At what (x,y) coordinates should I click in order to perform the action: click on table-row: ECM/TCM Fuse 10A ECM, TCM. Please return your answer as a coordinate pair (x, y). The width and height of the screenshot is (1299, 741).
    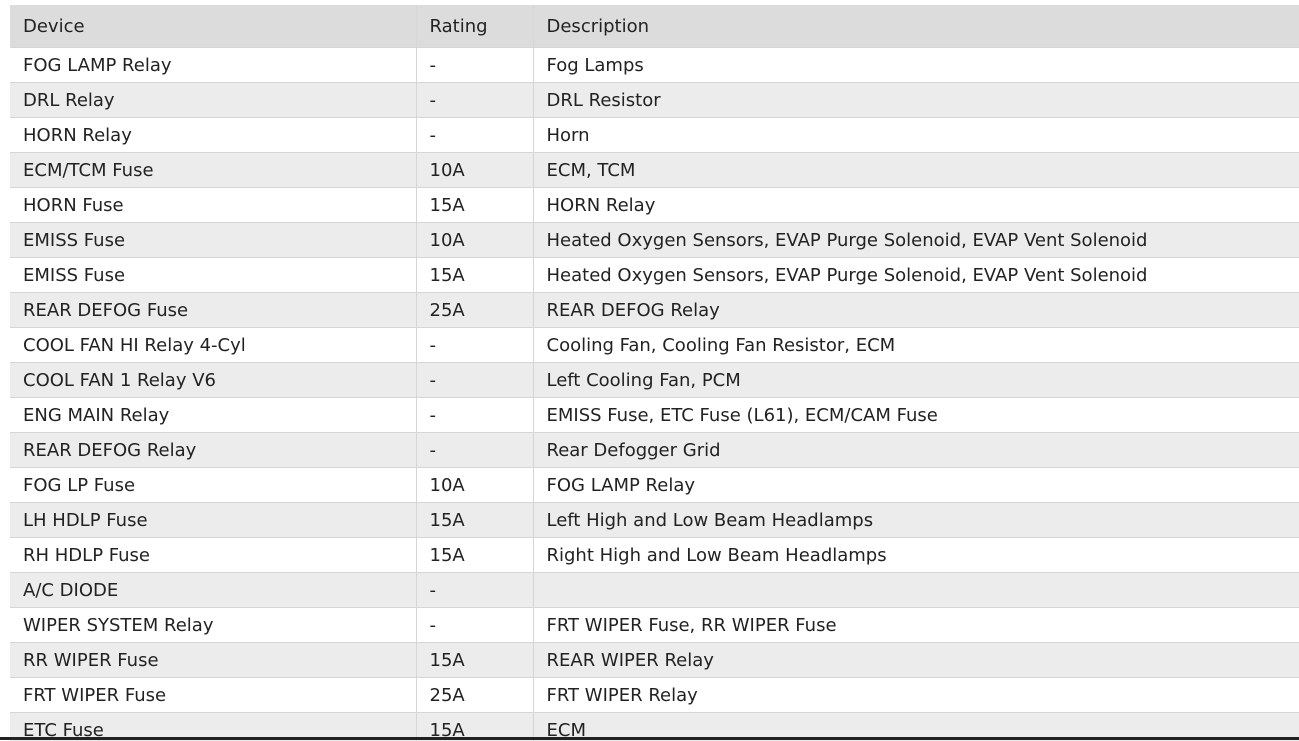
    Looking at the image, I should click on (654, 170).